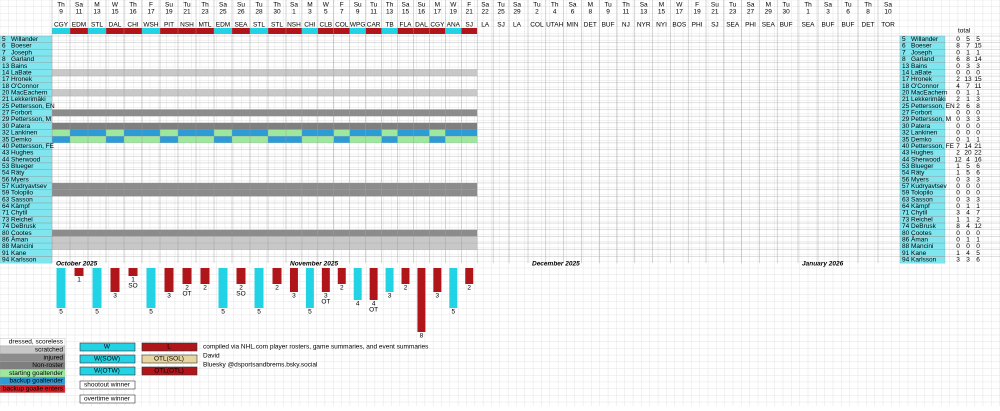 This screenshot has width=1000, height=411. I want to click on game-date: 30, so click(786, 12).